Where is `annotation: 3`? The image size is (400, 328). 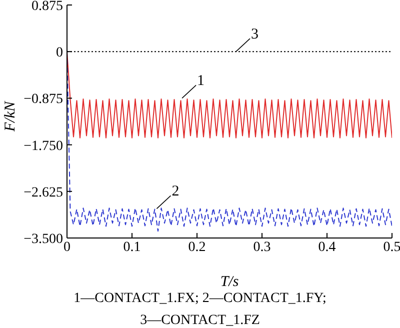 annotation: 3 is located at coordinates (254, 34).